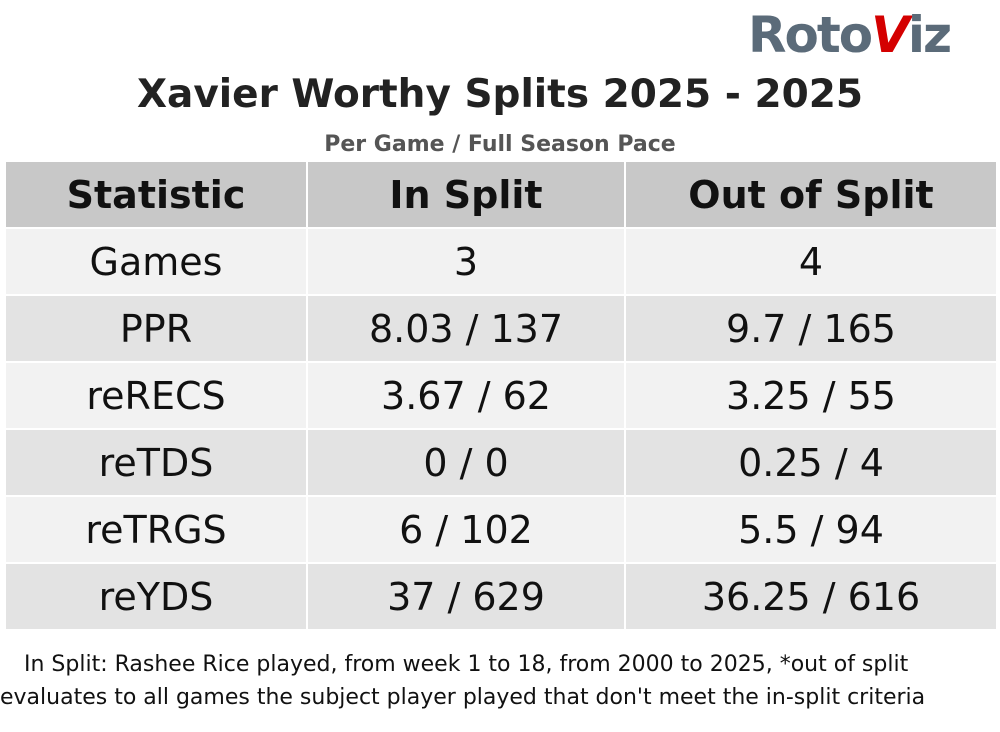  I want to click on header-row: Statistic In Split Out of Split, so click(501, 194).